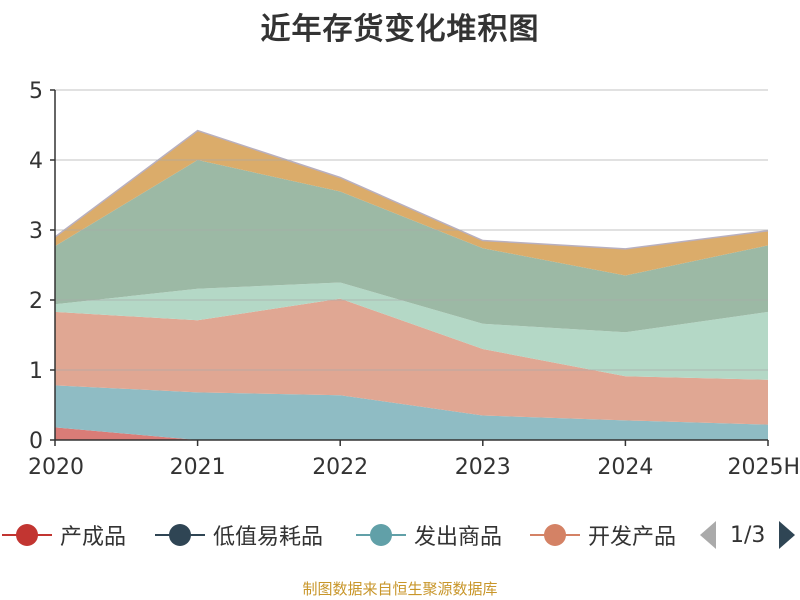 The image size is (800, 600). I want to click on legend-label-development-products: 开发产品, so click(632, 537).